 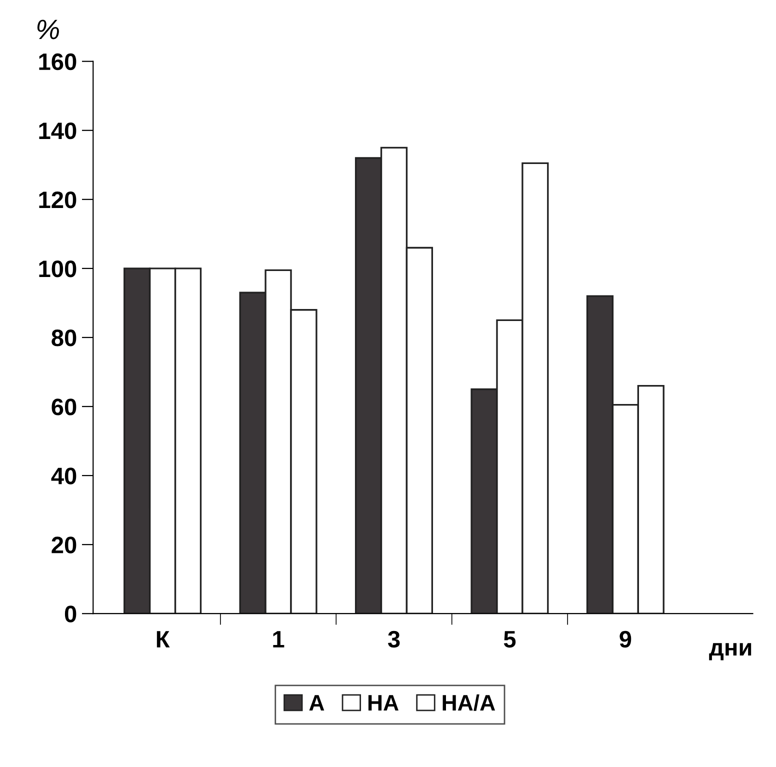 What do you see at coordinates (626, 639) in the screenshot?
I see `x-tick-label: 9` at bounding box center [626, 639].